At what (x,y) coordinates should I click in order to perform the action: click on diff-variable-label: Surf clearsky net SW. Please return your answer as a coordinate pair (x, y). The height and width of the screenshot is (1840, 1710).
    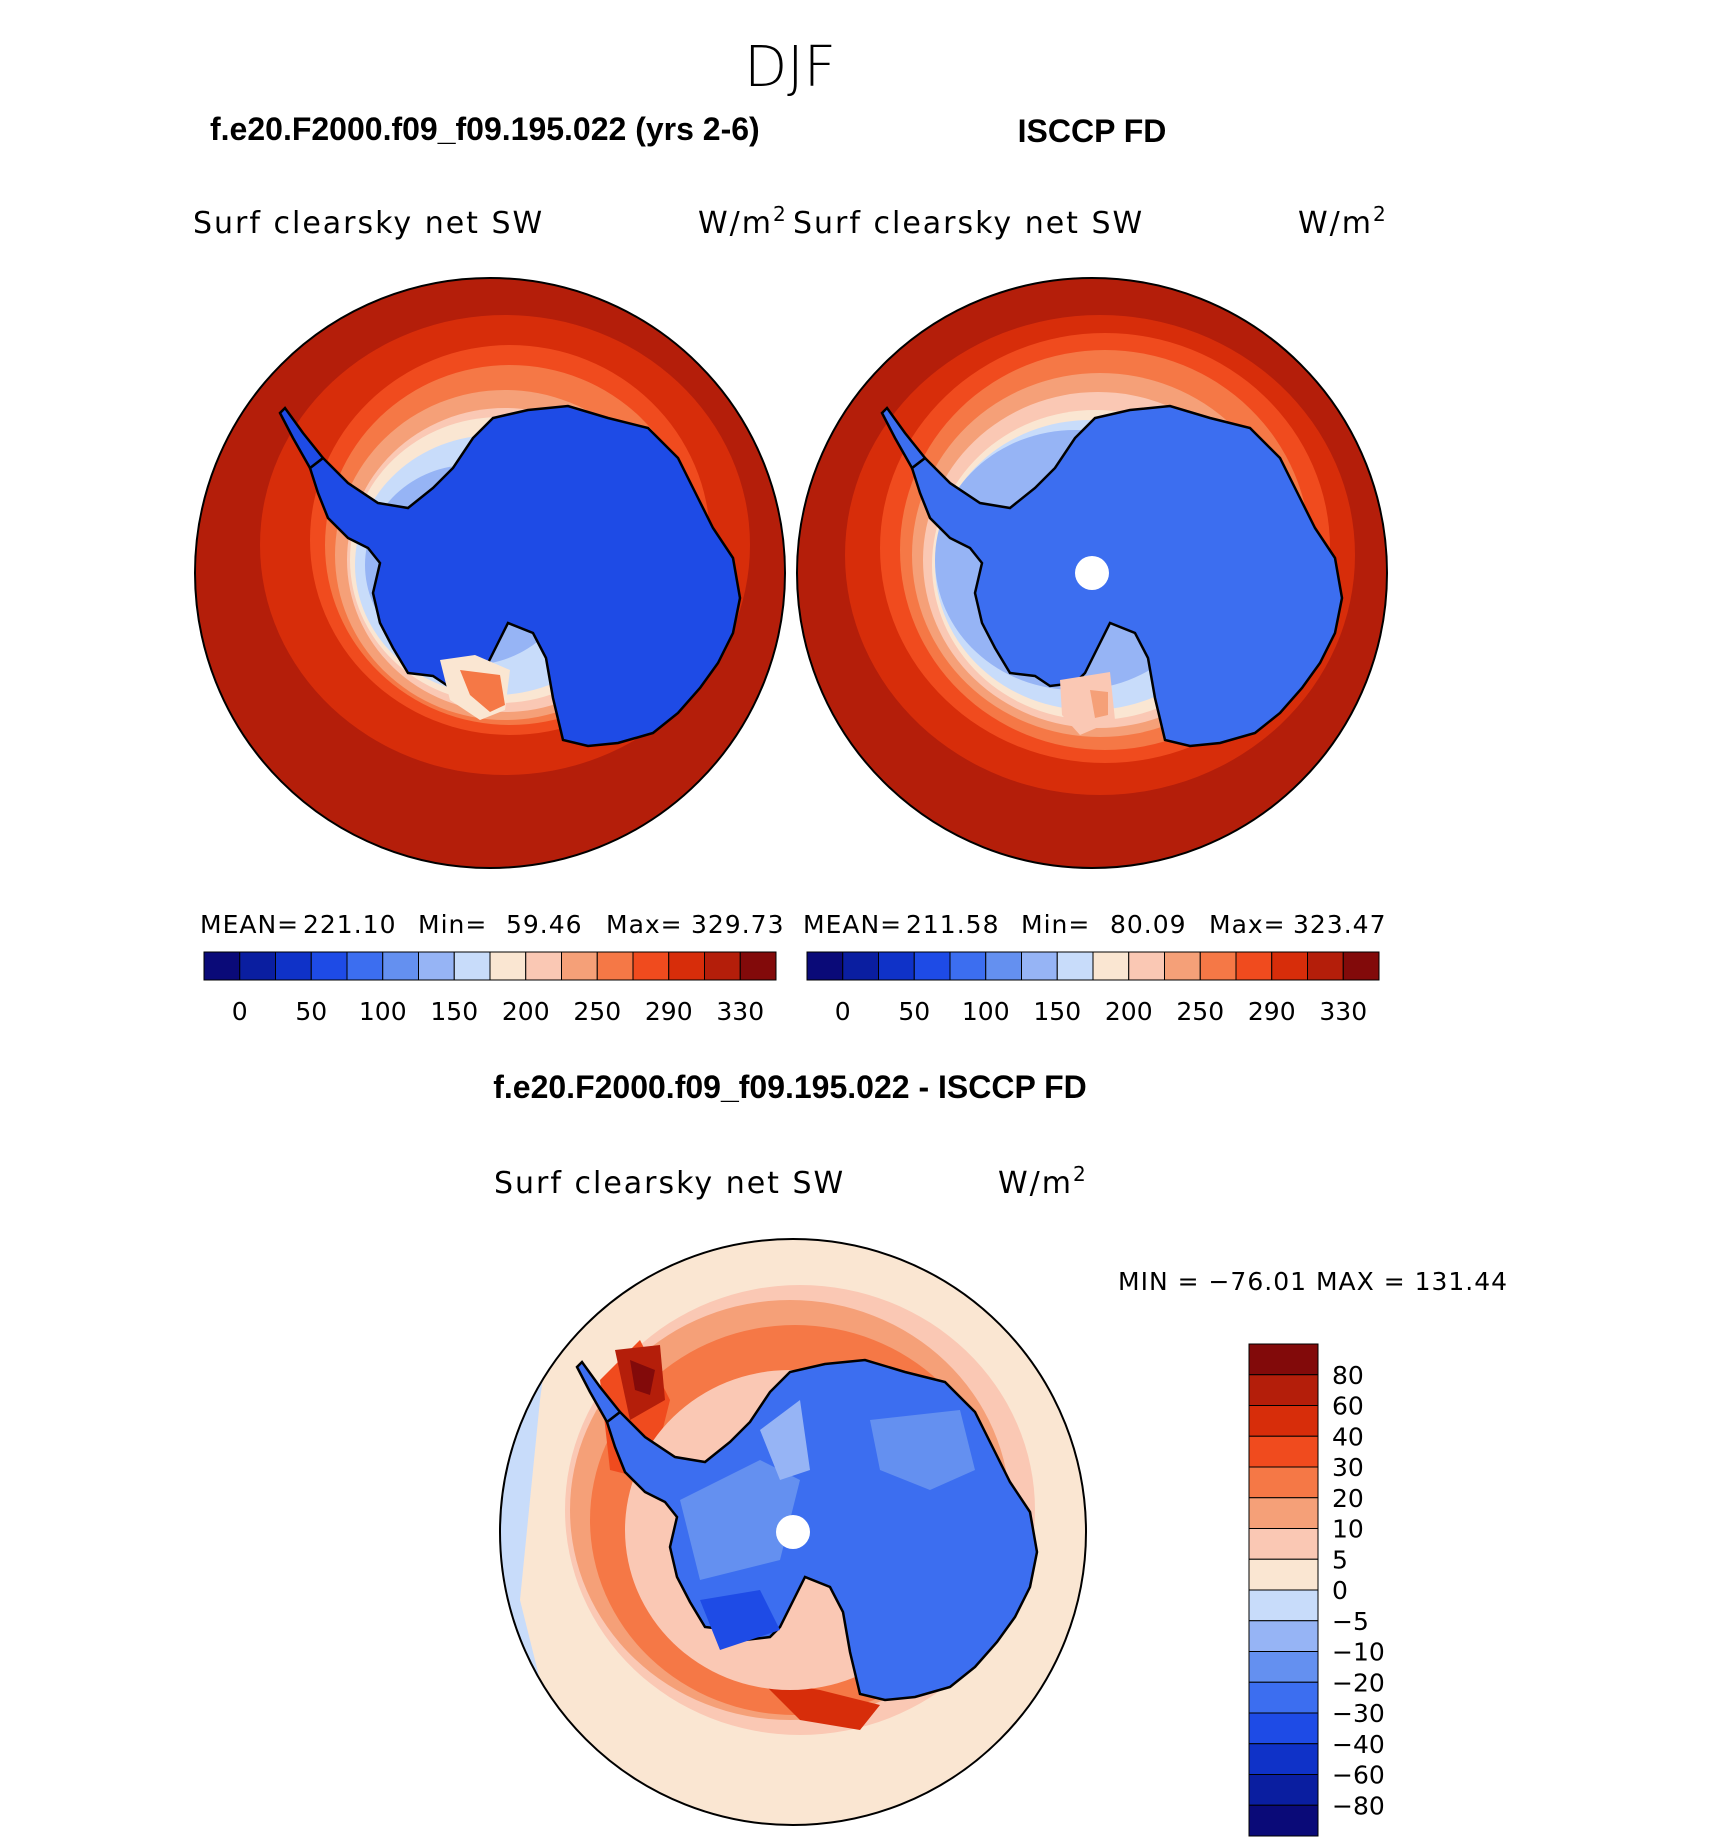
    Looking at the image, I should click on (669, 1183).